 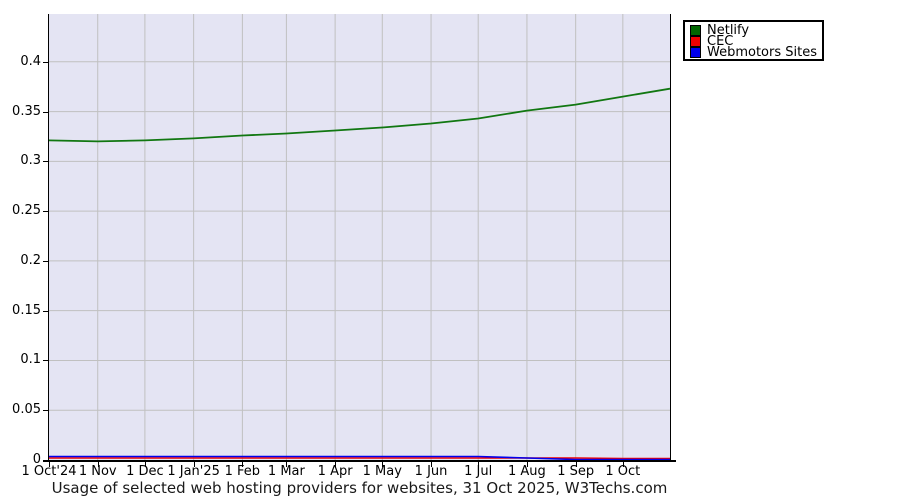 I want to click on series-line-cec, so click(x=359, y=458).